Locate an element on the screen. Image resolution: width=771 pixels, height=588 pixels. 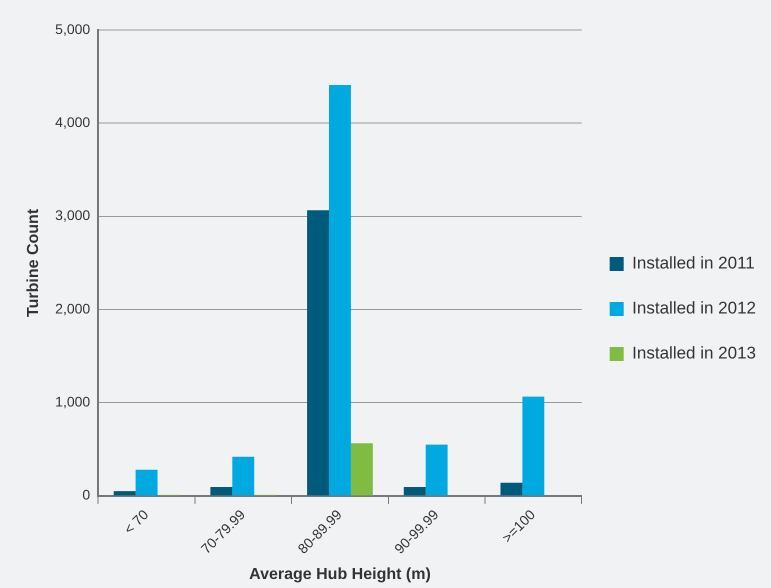
y-tick-label: 3,000 is located at coordinates (72, 215).